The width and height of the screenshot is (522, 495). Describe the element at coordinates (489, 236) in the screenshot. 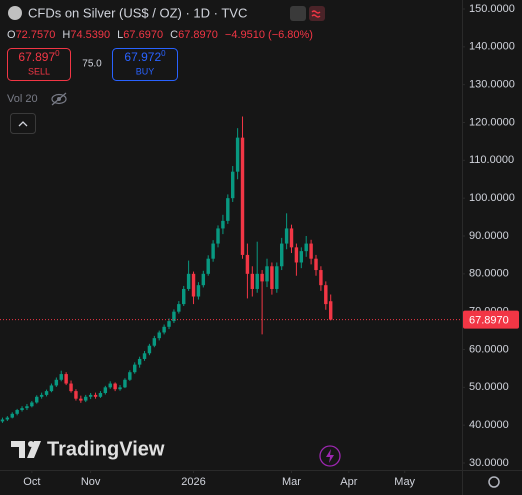

I see `y-tick-label: 90.0000` at that location.